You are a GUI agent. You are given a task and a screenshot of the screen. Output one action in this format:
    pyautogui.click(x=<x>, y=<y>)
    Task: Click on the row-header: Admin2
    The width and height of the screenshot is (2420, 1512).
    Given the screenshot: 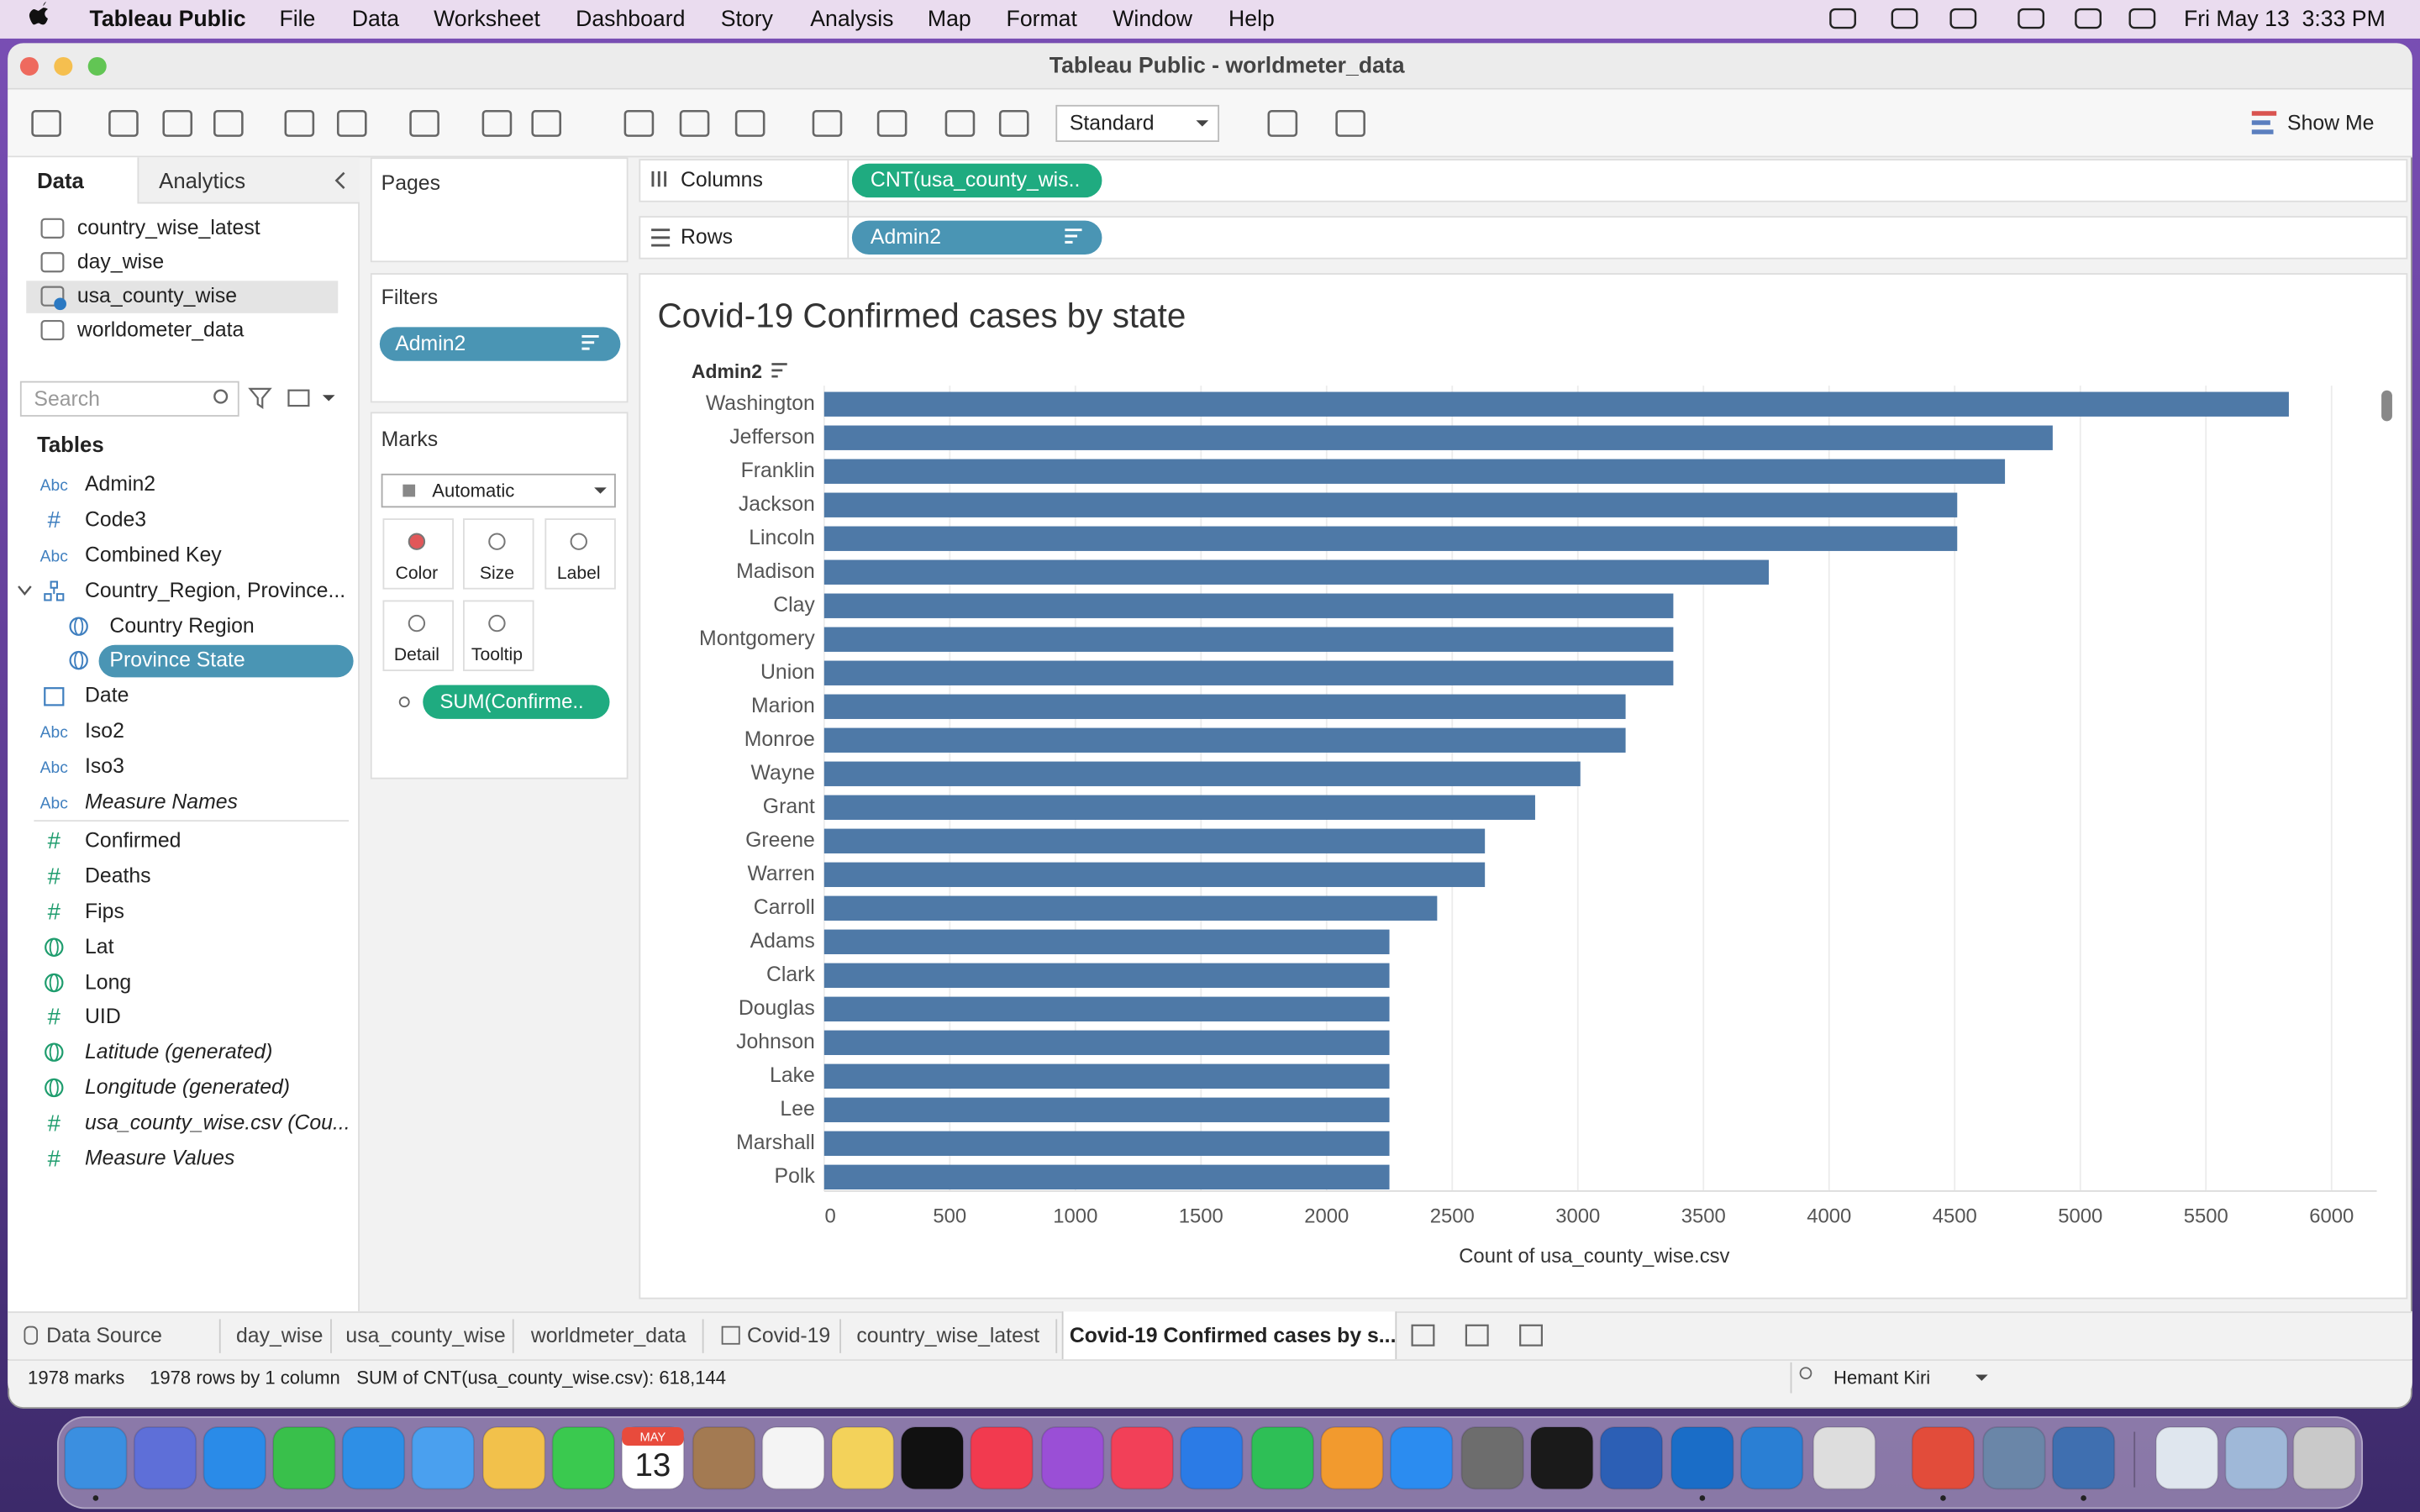 What is the action you would take?
    pyautogui.click(x=727, y=371)
    